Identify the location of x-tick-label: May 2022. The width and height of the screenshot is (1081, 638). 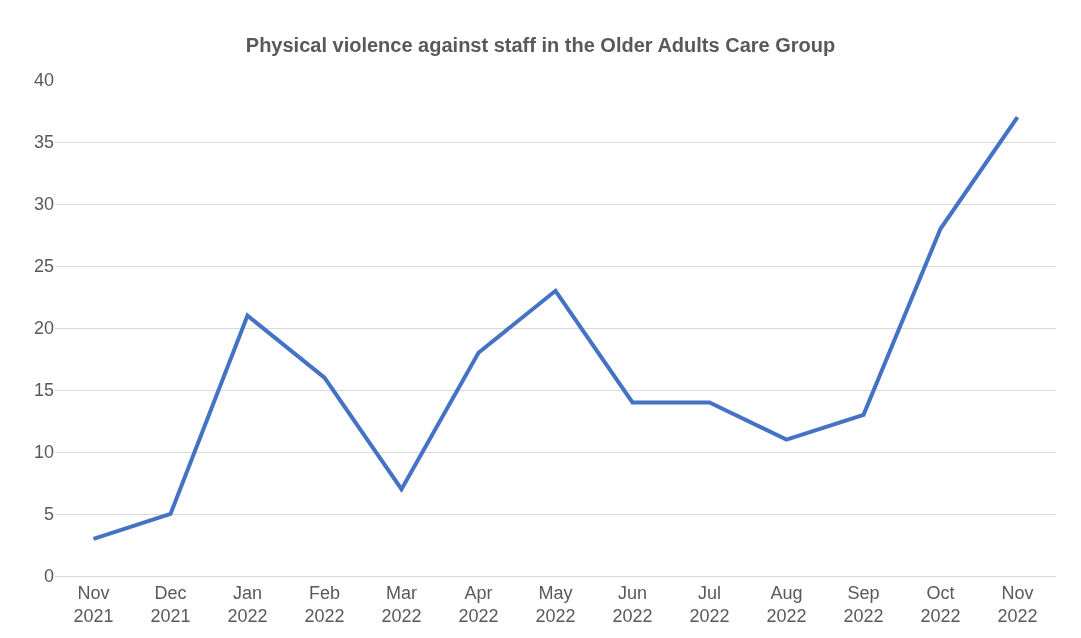
(555, 604).